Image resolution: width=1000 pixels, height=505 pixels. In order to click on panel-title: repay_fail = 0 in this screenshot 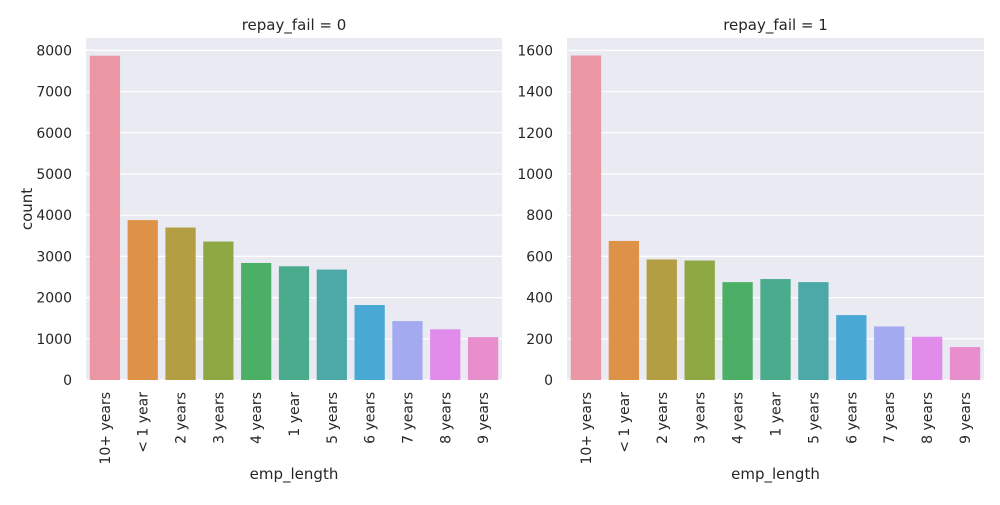, I will do `click(294, 25)`.